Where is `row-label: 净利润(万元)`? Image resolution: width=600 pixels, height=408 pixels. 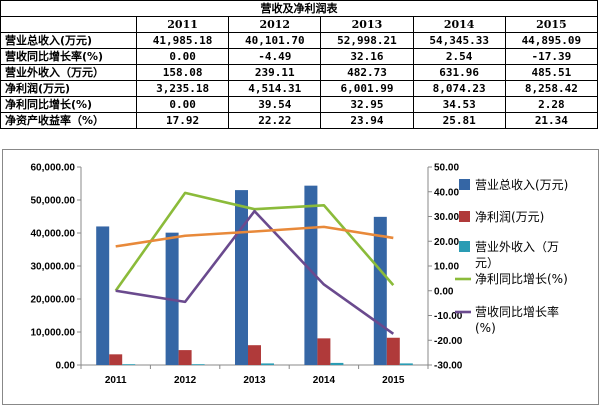
row-label: 净利润(万元) is located at coordinates (68, 88).